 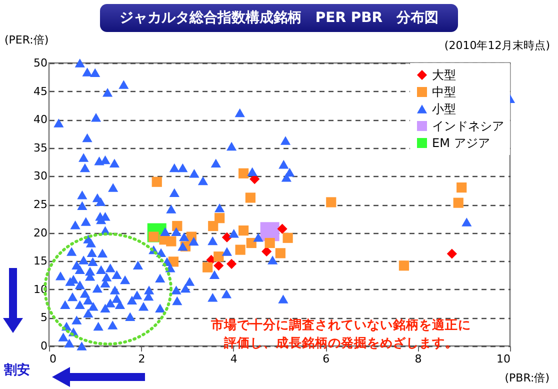 What do you see at coordinates (444, 75) in the screenshot?
I see `legend-label: 大型` at bounding box center [444, 75].